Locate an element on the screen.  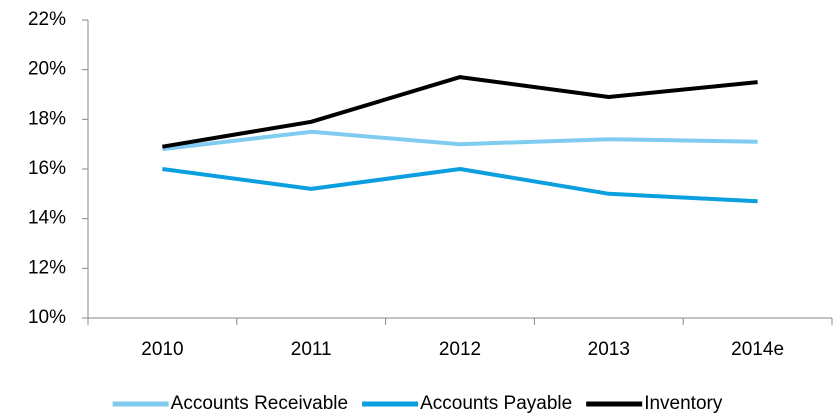
y-tick-label: 14% is located at coordinates (47, 218).